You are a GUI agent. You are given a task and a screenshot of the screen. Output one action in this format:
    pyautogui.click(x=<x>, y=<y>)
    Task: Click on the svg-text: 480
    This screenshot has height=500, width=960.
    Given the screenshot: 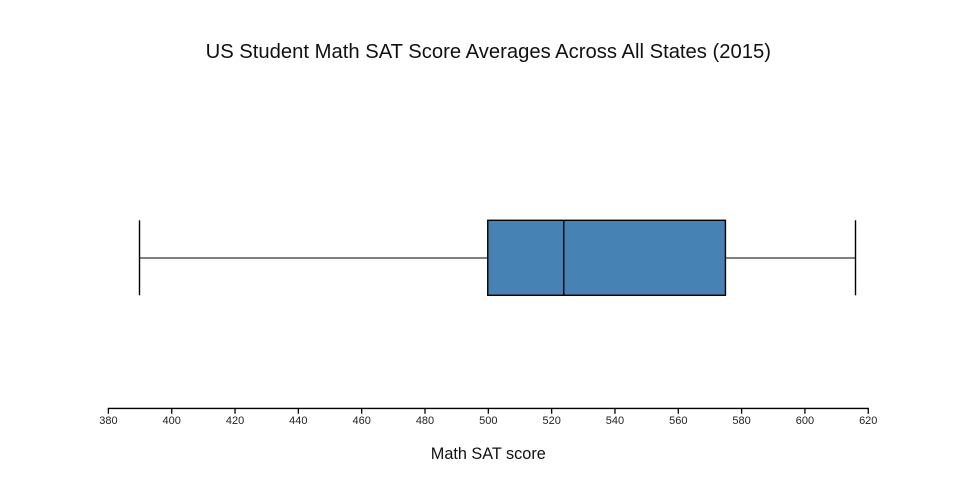 What is the action you would take?
    pyautogui.click(x=425, y=421)
    